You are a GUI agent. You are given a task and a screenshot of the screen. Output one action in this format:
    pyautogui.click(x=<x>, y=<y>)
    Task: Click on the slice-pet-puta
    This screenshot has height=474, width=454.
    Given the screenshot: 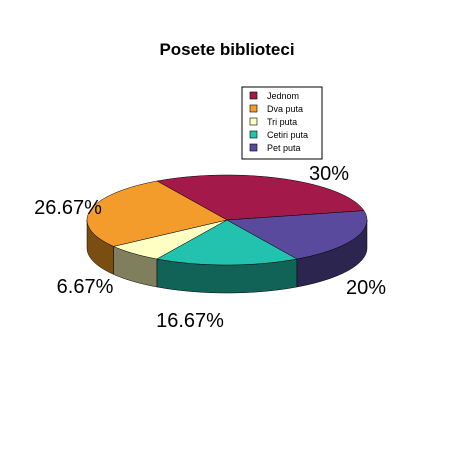 What is the action you would take?
    pyautogui.click(x=297, y=235)
    